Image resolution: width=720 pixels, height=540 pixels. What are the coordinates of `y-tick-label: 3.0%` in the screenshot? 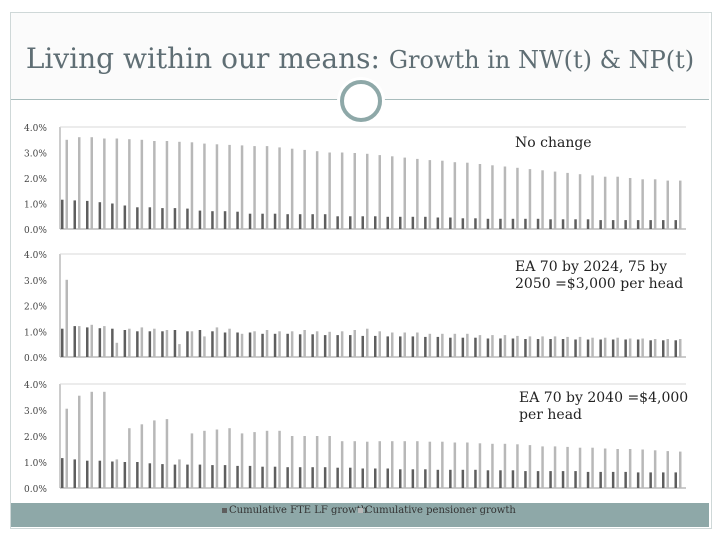 It's located at (35, 282).